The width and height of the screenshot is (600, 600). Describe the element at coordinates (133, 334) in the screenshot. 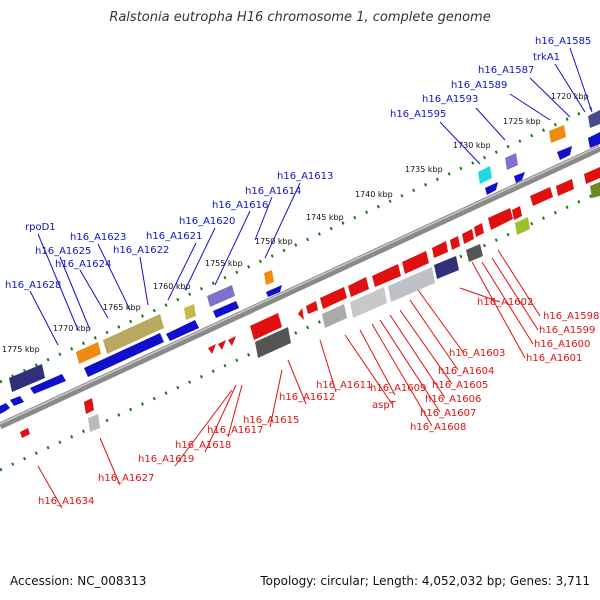

I see `gene-block-olive` at that location.